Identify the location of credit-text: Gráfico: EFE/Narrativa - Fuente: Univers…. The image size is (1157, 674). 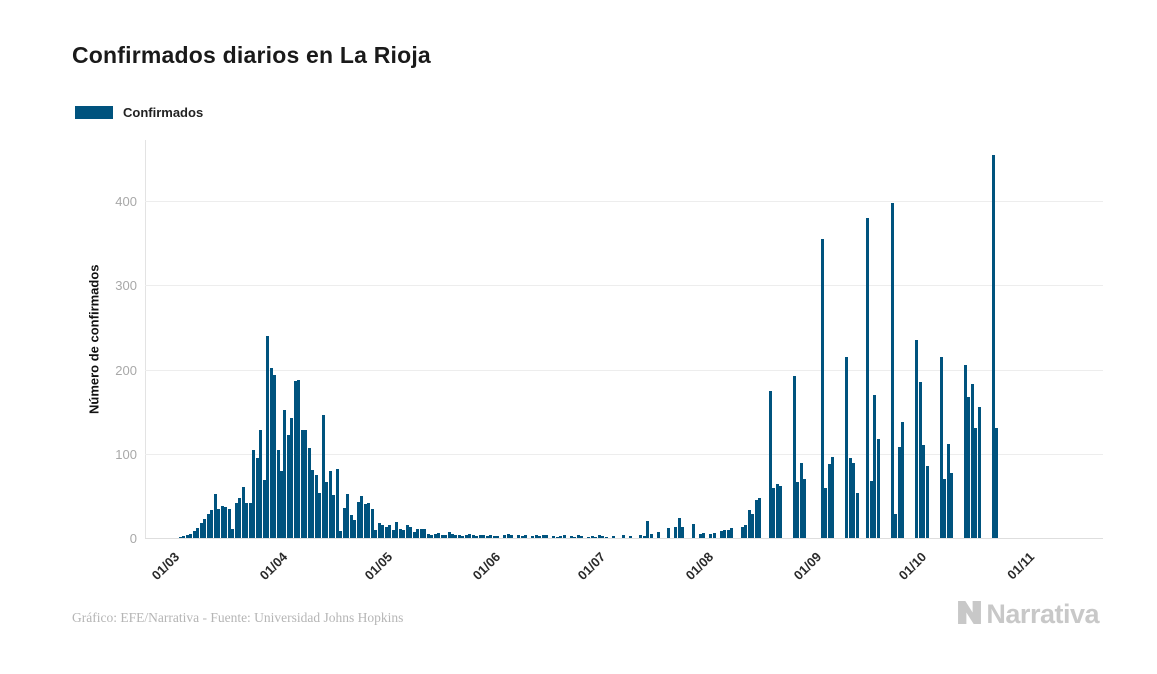
(238, 617).